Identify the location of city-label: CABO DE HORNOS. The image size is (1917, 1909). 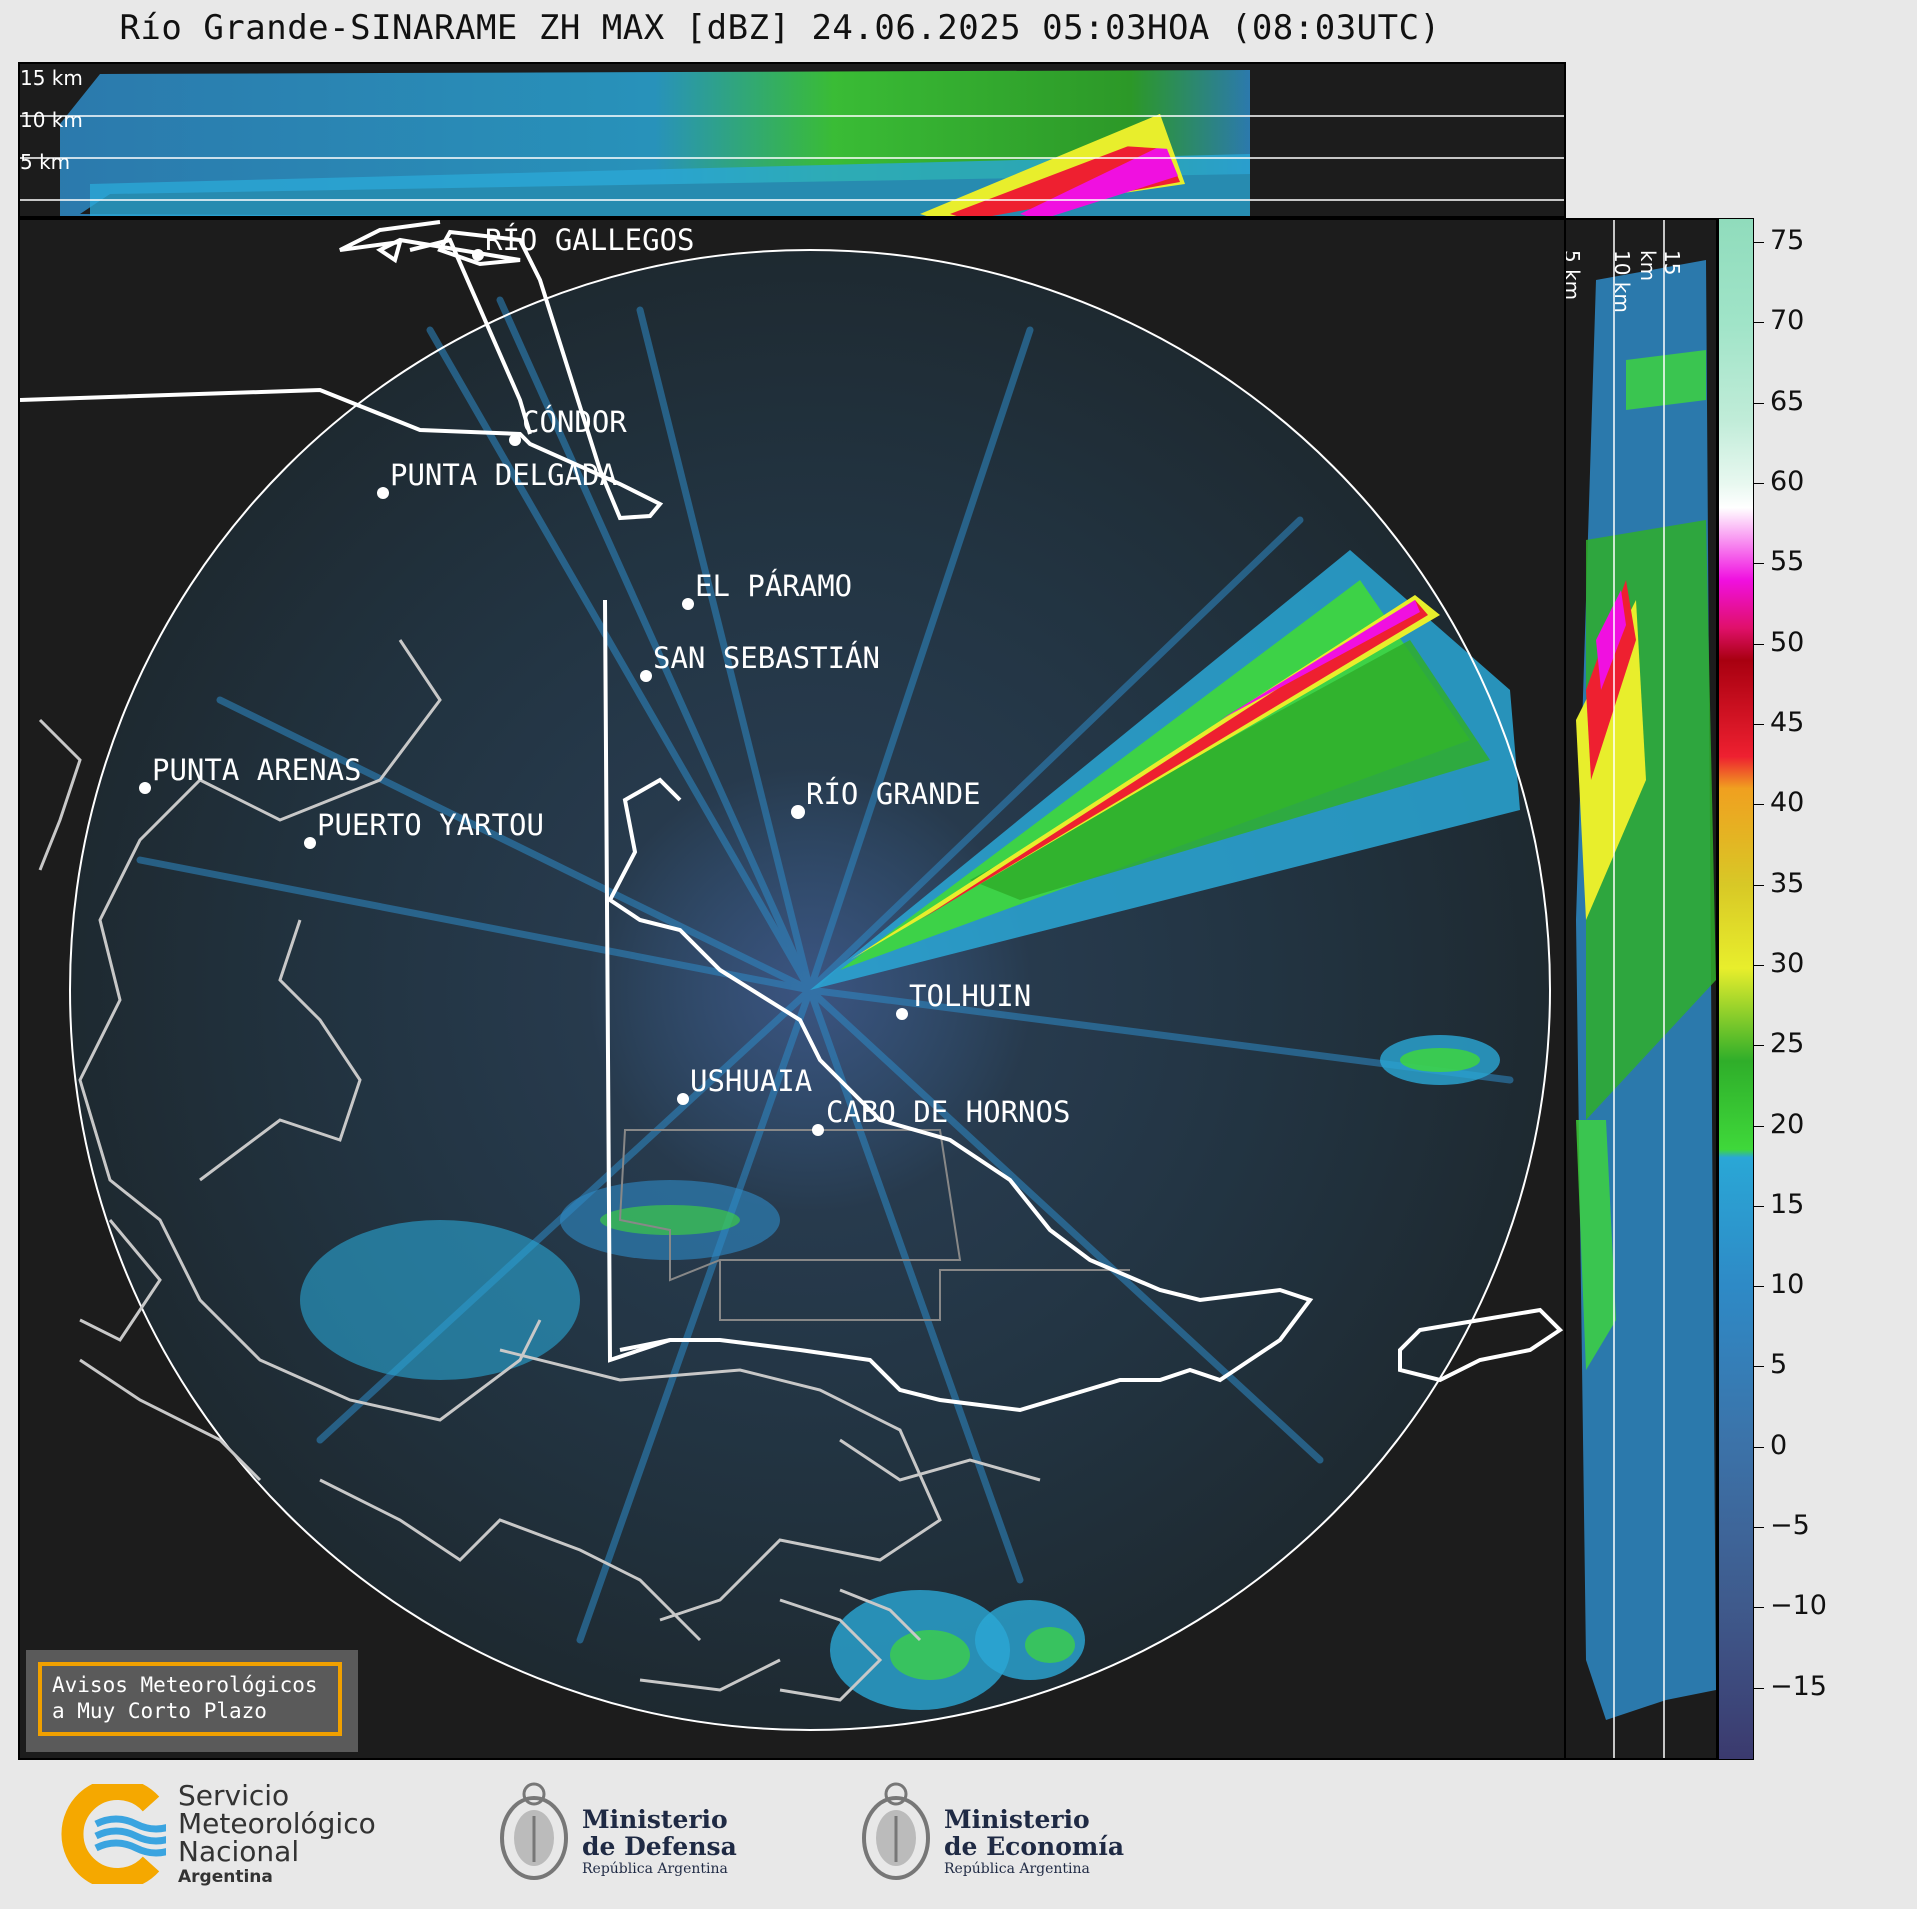
(948, 1112).